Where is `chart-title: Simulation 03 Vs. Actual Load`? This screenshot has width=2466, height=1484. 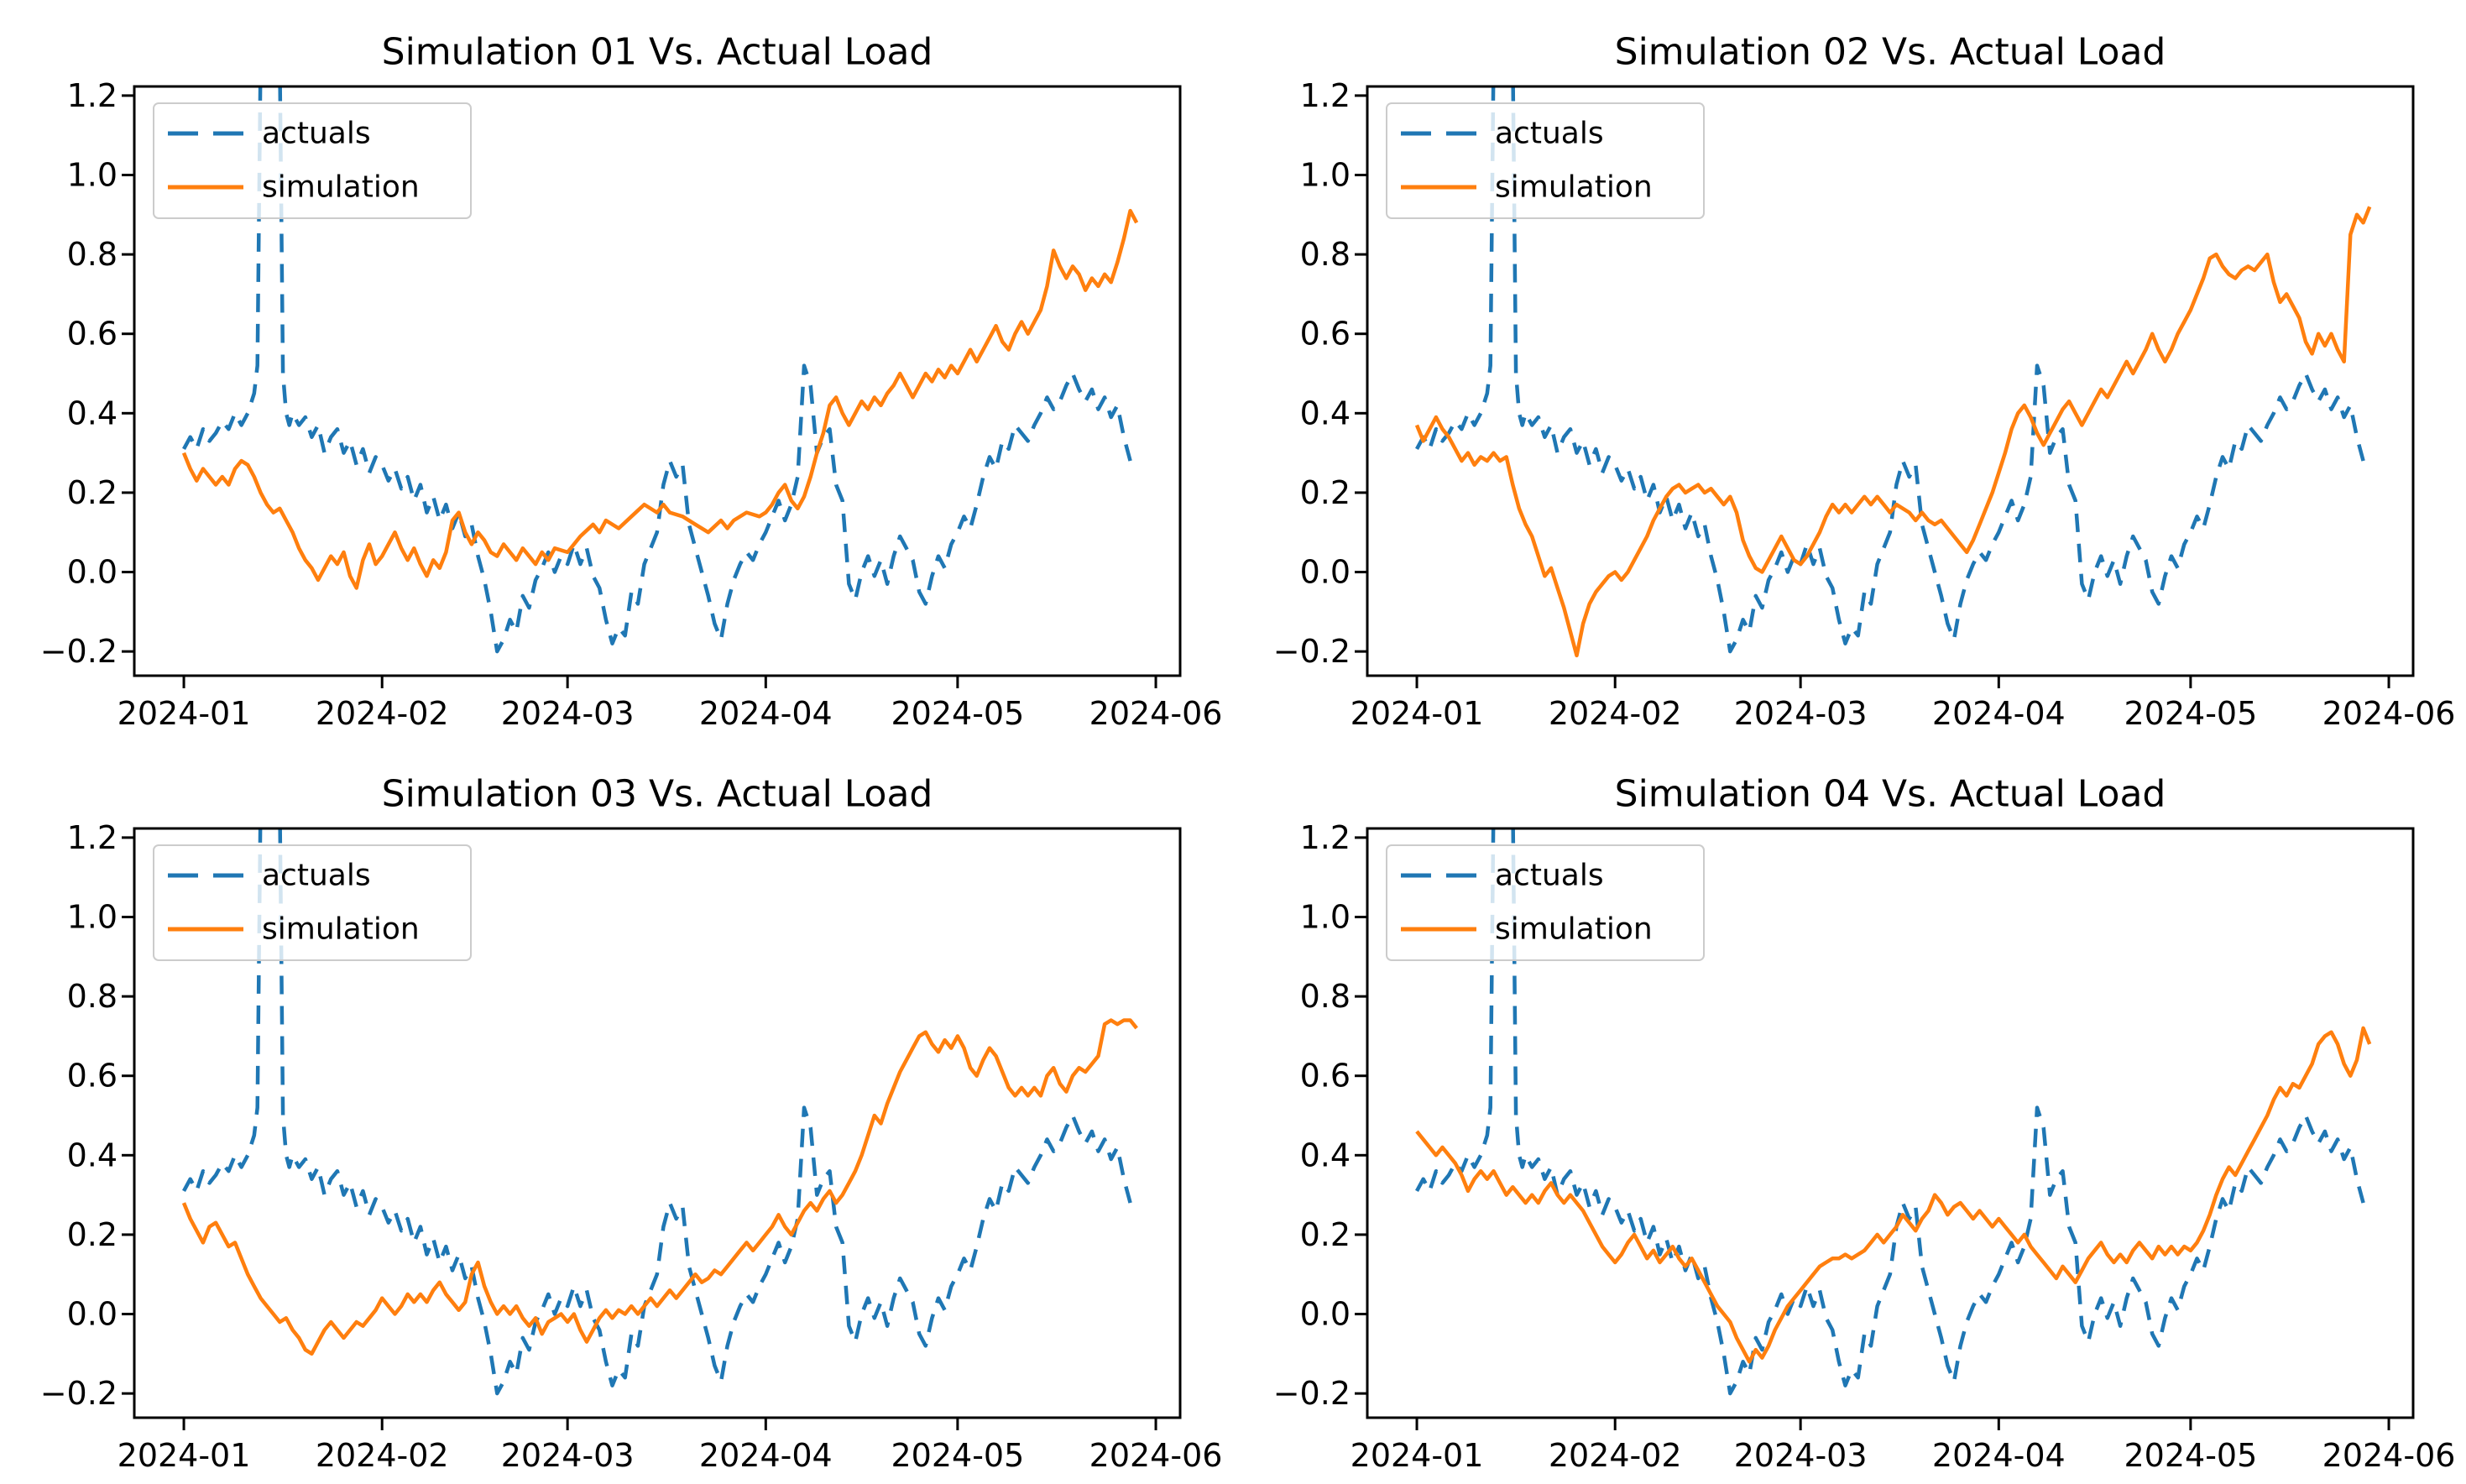
chart-title: Simulation 03 Vs. Actual Load is located at coordinates (657, 794).